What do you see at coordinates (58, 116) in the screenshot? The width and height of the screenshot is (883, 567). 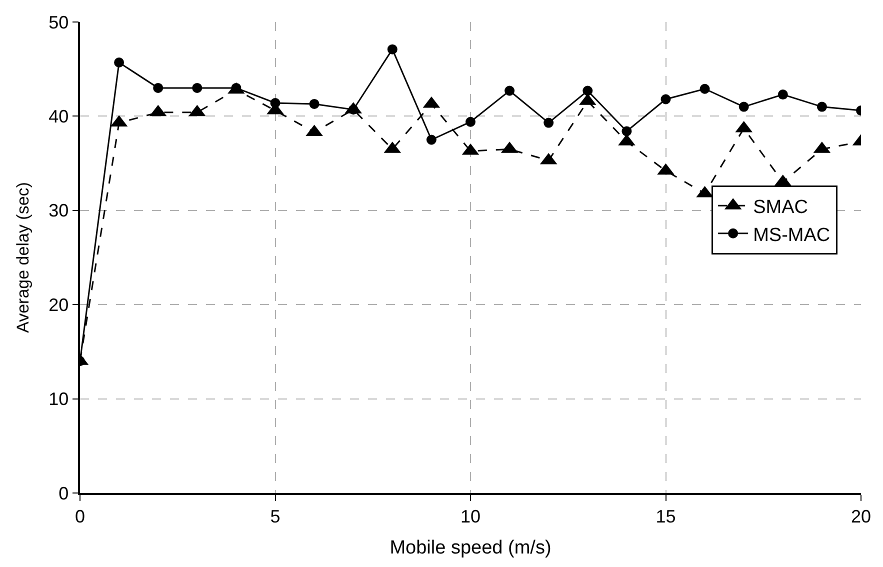 I see `y-tick-label: 40` at bounding box center [58, 116].